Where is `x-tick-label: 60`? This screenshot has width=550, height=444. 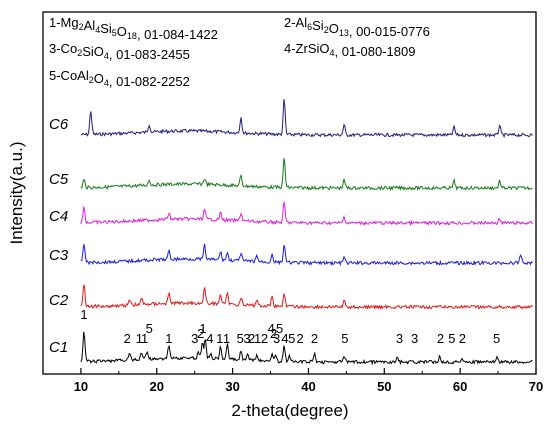 x-tick-label: 60 is located at coordinates (460, 386).